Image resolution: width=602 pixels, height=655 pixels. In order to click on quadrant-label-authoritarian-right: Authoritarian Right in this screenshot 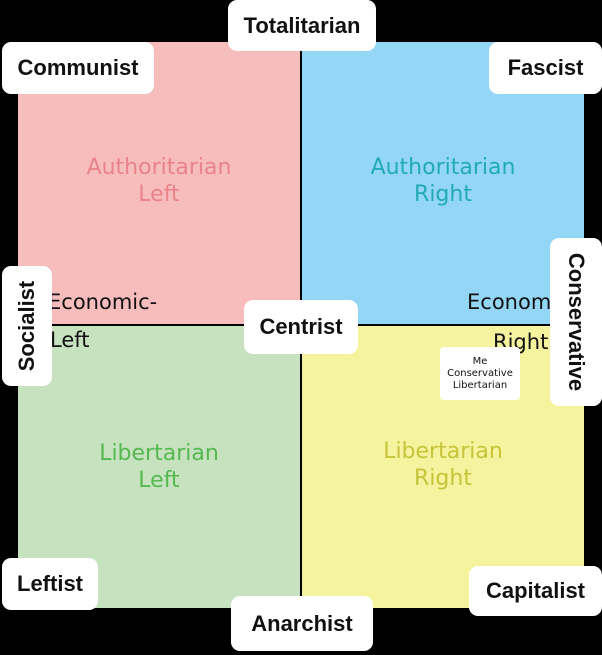, I will do `click(443, 181)`.